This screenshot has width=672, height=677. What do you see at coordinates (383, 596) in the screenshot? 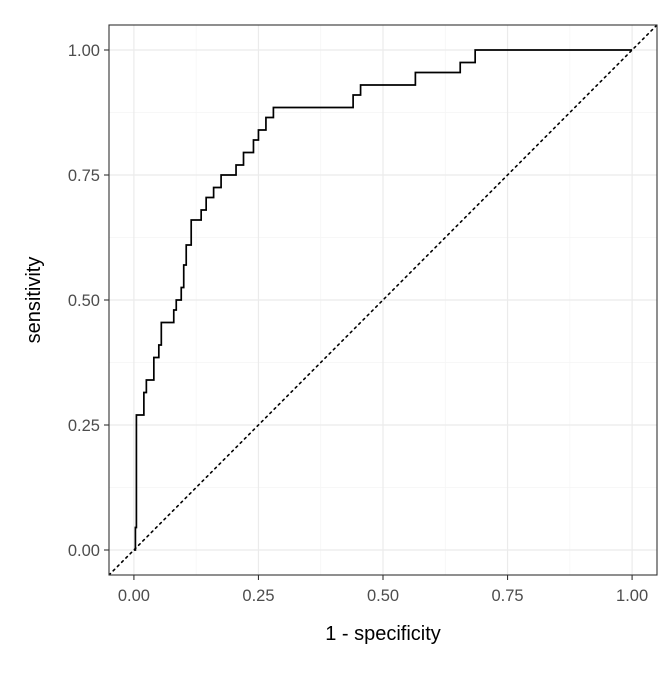
I see `x-tick-label: 0.50` at bounding box center [383, 596].